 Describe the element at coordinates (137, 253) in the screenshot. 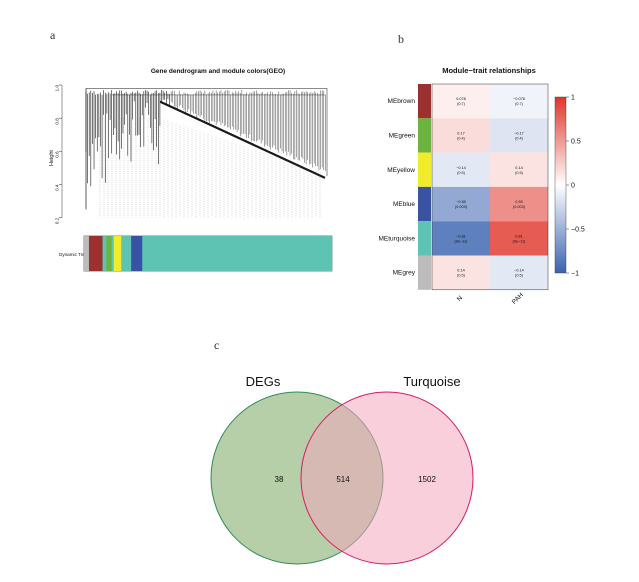

I see `module-track-segment-blue` at that location.